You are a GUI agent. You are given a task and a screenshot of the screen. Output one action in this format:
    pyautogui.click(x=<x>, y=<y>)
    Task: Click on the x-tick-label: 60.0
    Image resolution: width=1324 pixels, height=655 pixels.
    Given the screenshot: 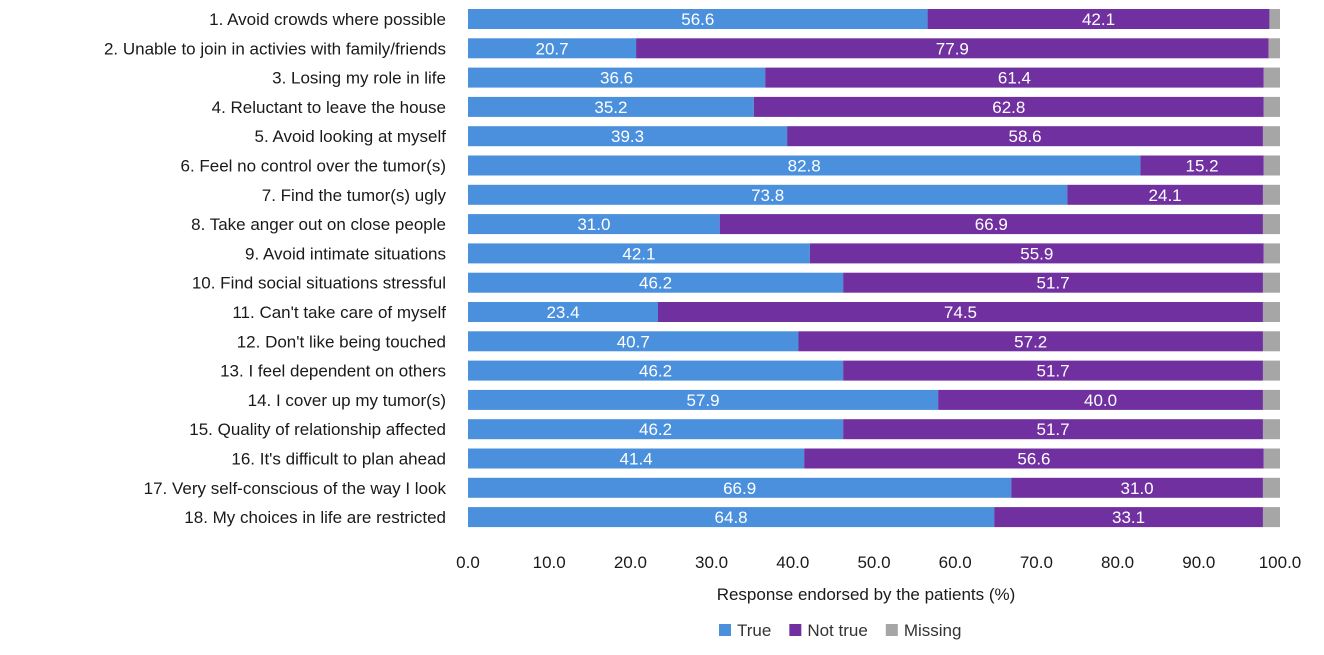 What is the action you would take?
    pyautogui.click(x=955, y=562)
    